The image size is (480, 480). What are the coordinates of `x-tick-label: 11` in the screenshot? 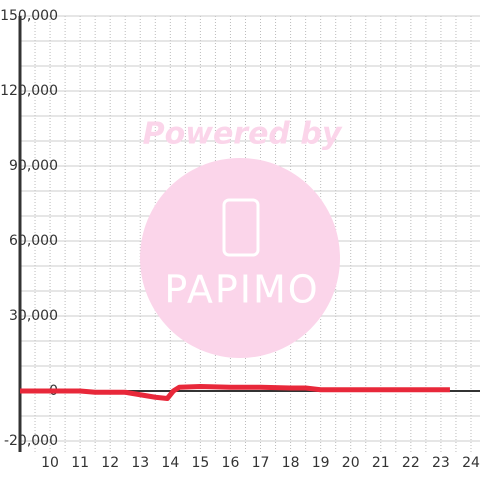 It's located at (80, 463).